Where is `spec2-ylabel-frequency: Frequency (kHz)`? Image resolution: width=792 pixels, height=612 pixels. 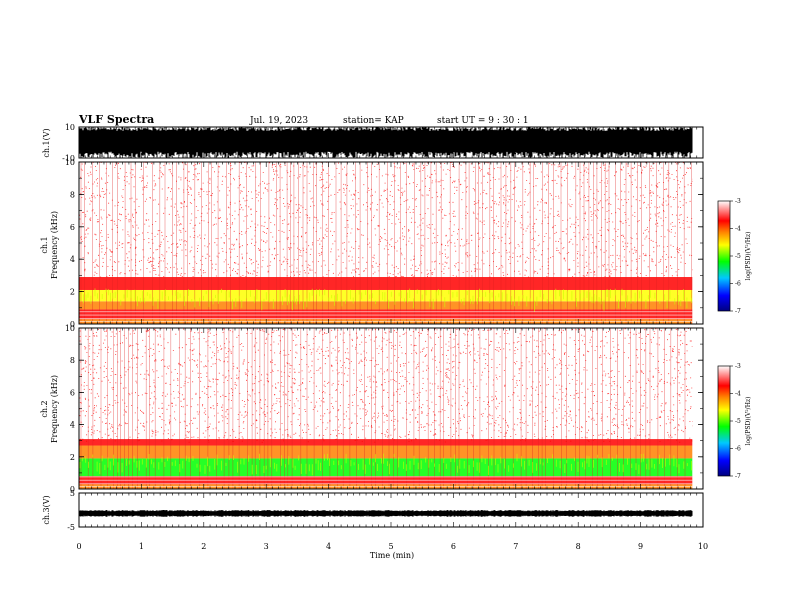
spec2-ylabel-frequency: Frequency (kHz) is located at coordinates (54, 409).